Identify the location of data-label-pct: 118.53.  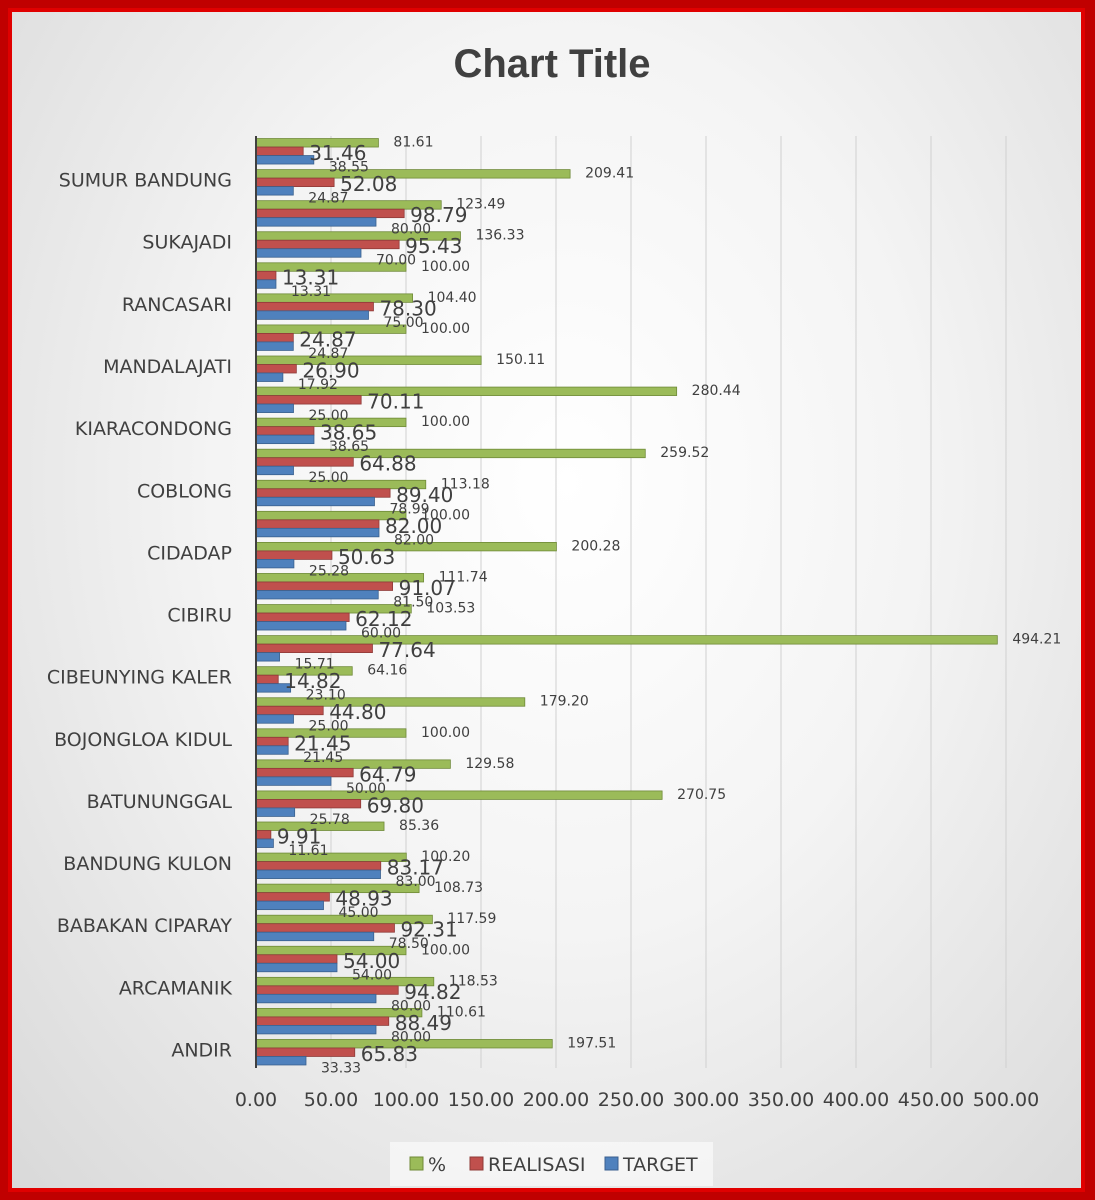
(473, 981).